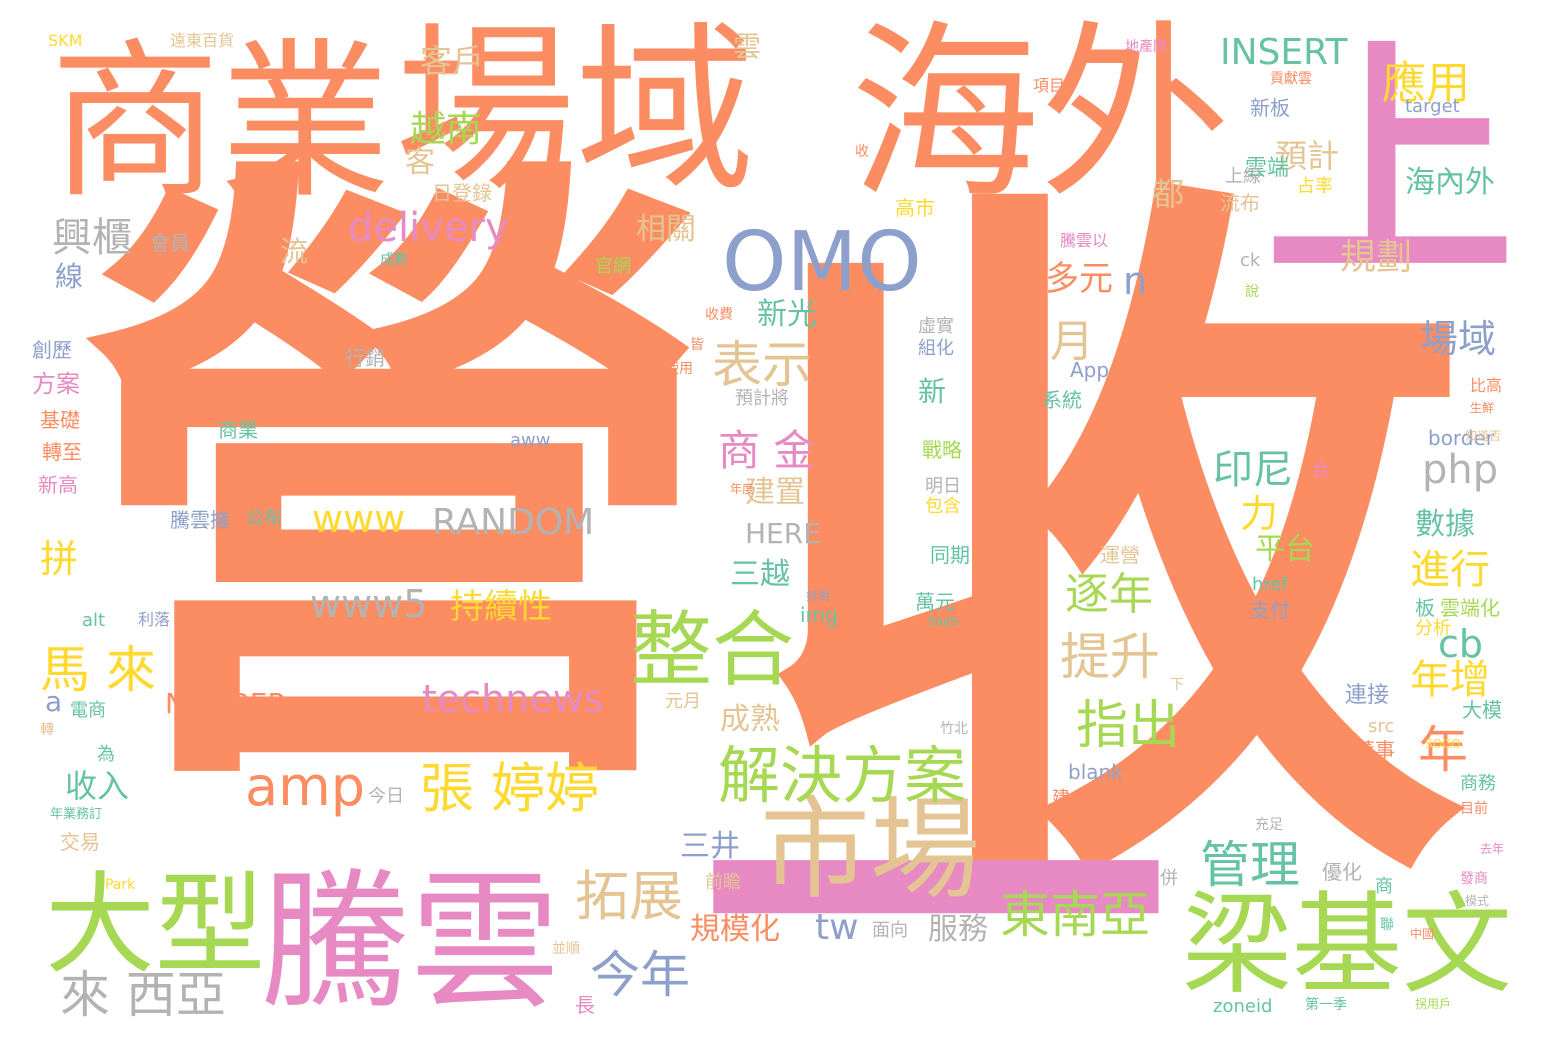 The width and height of the screenshot is (1548, 1052). Describe the element at coordinates (1307, 156) in the screenshot. I see `word-yuji: 預計` at that location.